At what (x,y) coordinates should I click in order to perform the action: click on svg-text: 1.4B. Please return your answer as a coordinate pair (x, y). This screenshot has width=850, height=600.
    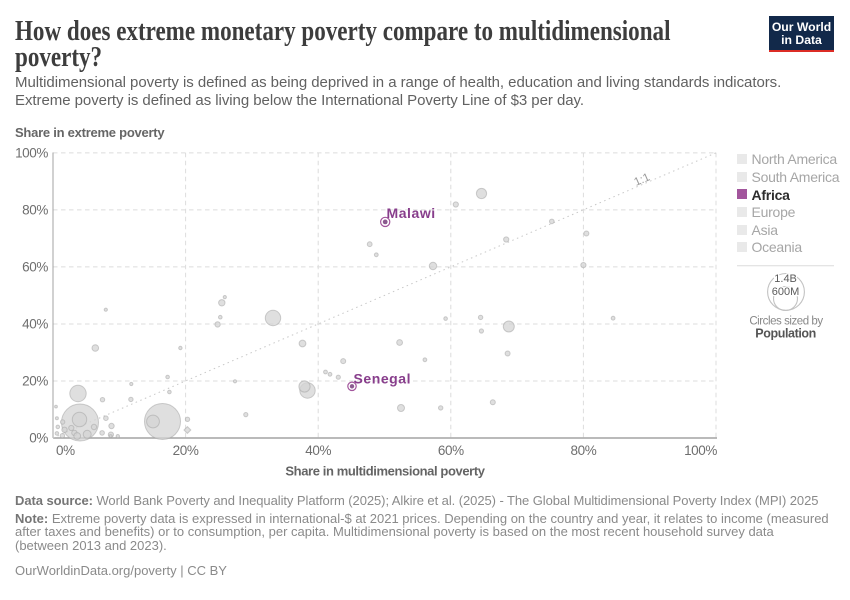
    Looking at the image, I should click on (785, 279).